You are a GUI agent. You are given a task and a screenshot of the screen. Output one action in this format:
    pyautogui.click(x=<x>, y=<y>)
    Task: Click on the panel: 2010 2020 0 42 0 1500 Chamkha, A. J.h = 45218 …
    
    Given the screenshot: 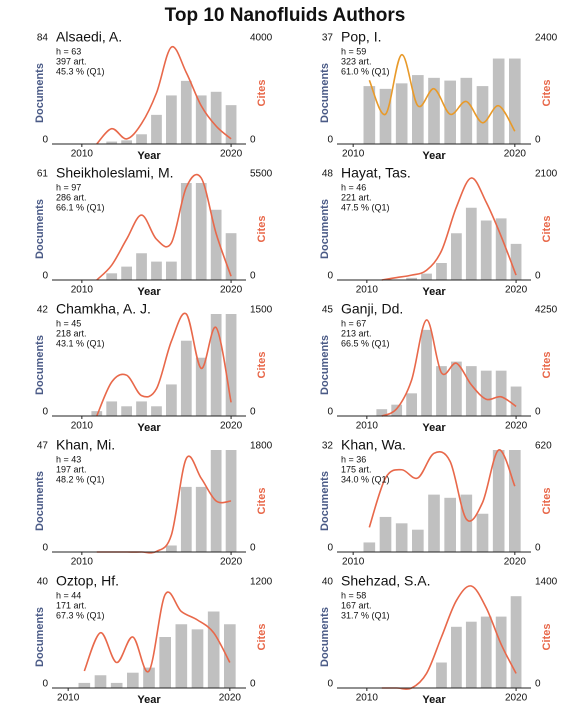 What is the action you would take?
    pyautogui.click(x=153, y=367)
    